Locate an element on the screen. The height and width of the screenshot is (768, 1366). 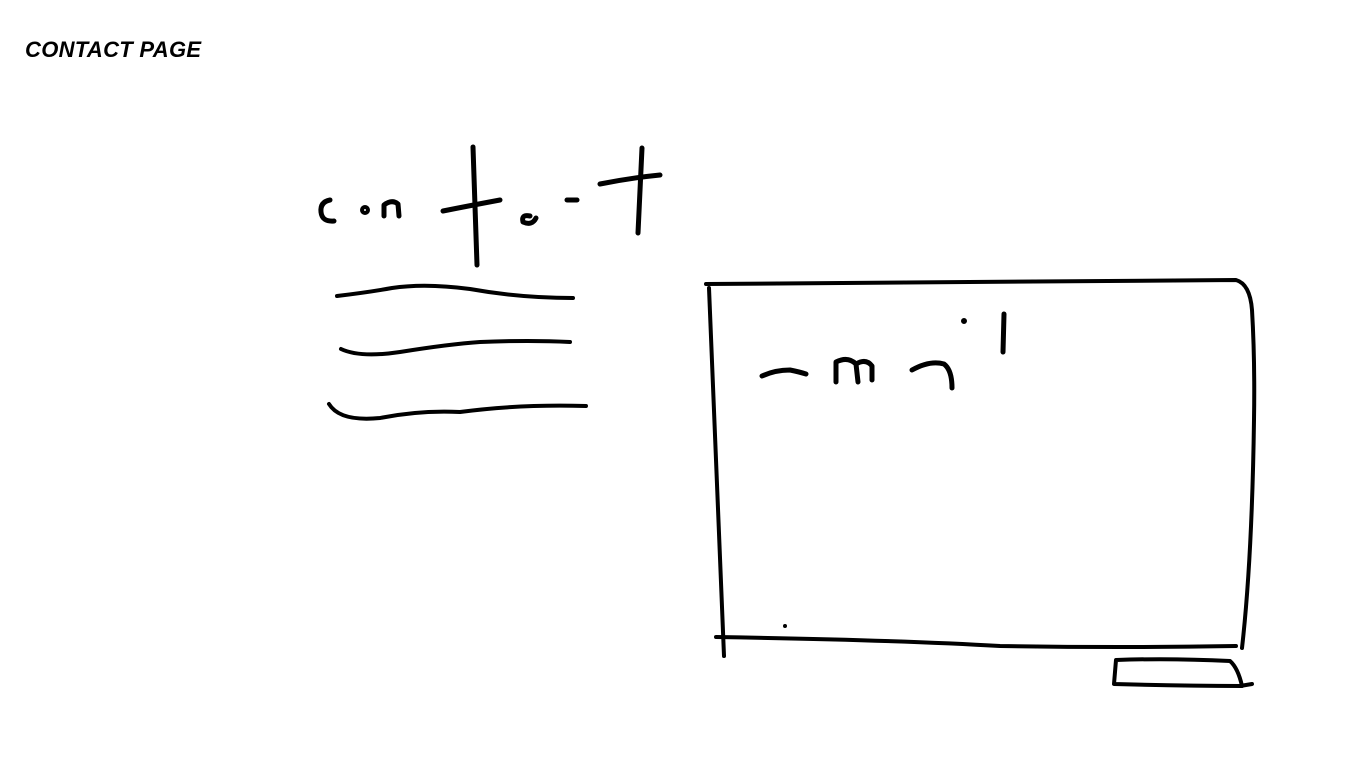
contact-info-lines is located at coordinates (457, 352).